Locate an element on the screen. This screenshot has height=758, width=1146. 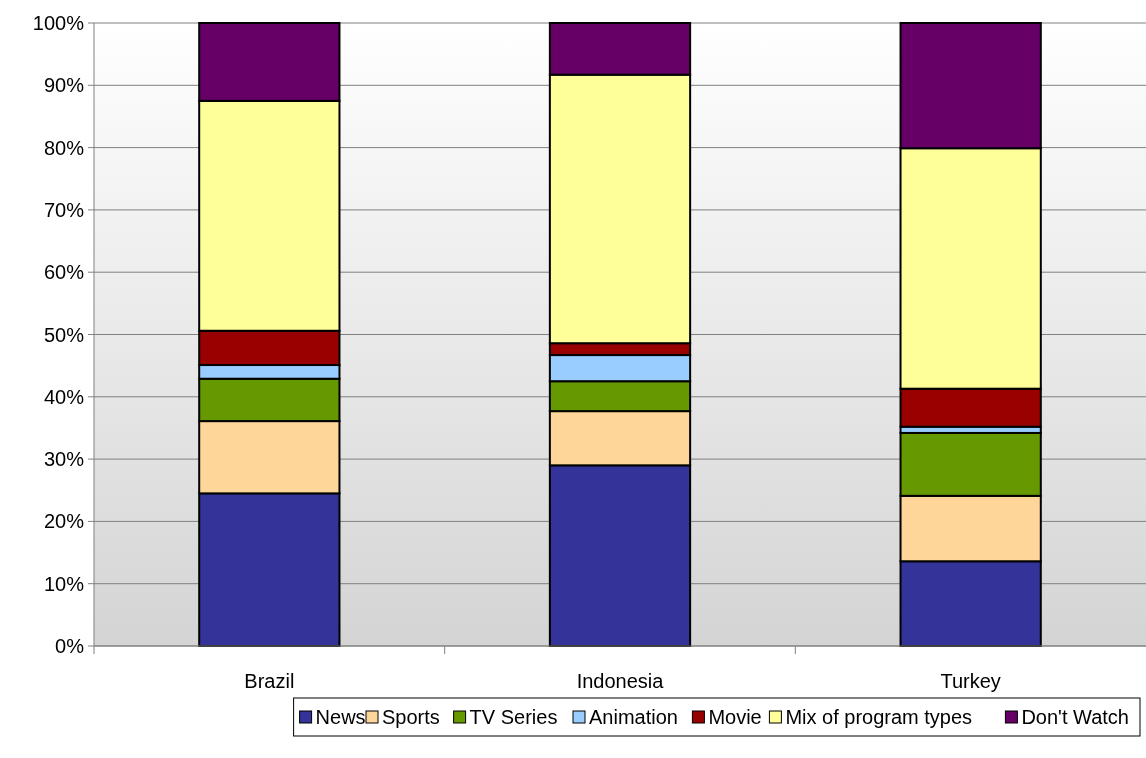
x-tick-label: Turkey is located at coordinates (970, 681).